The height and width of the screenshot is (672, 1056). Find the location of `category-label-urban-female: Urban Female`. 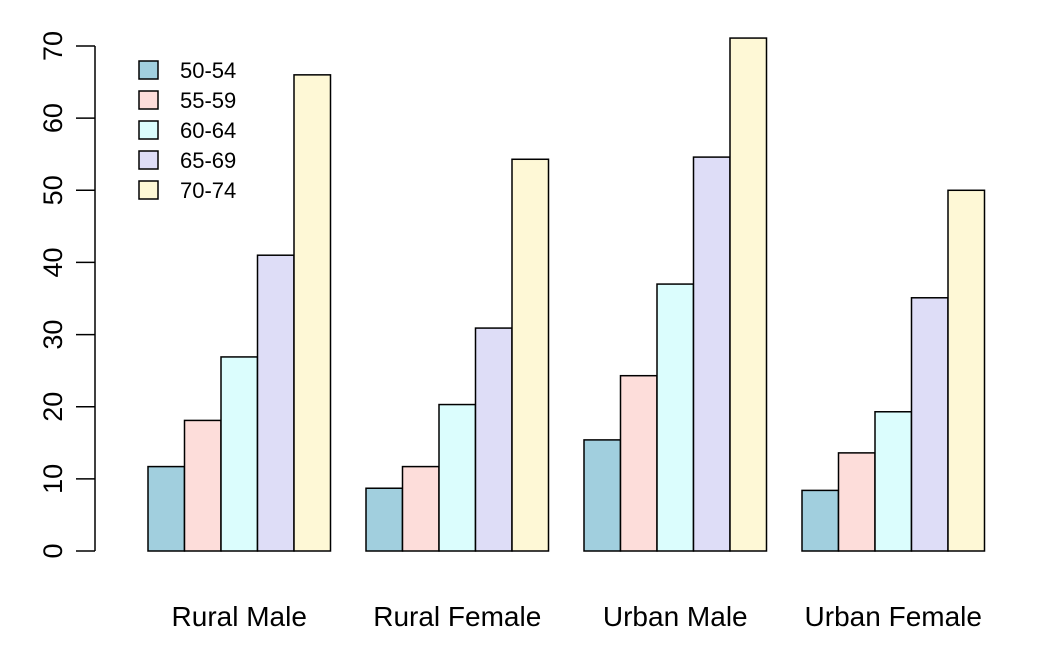

category-label-urban-female: Urban Female is located at coordinates (893, 616).